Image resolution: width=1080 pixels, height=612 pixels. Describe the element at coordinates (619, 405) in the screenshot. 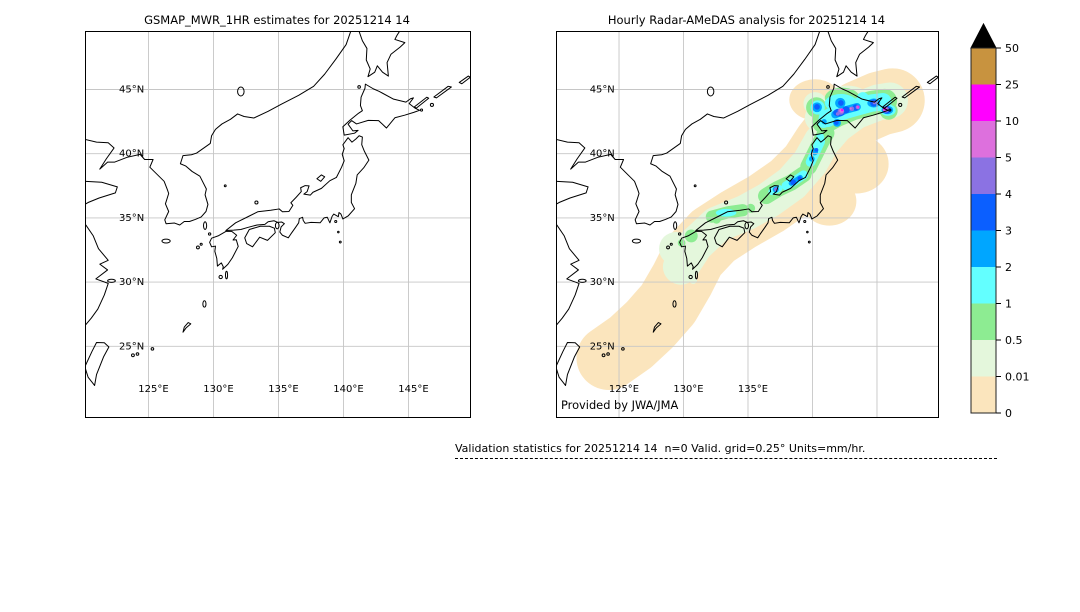

I see `credit-label: Provided by JWA/JMA` at that location.